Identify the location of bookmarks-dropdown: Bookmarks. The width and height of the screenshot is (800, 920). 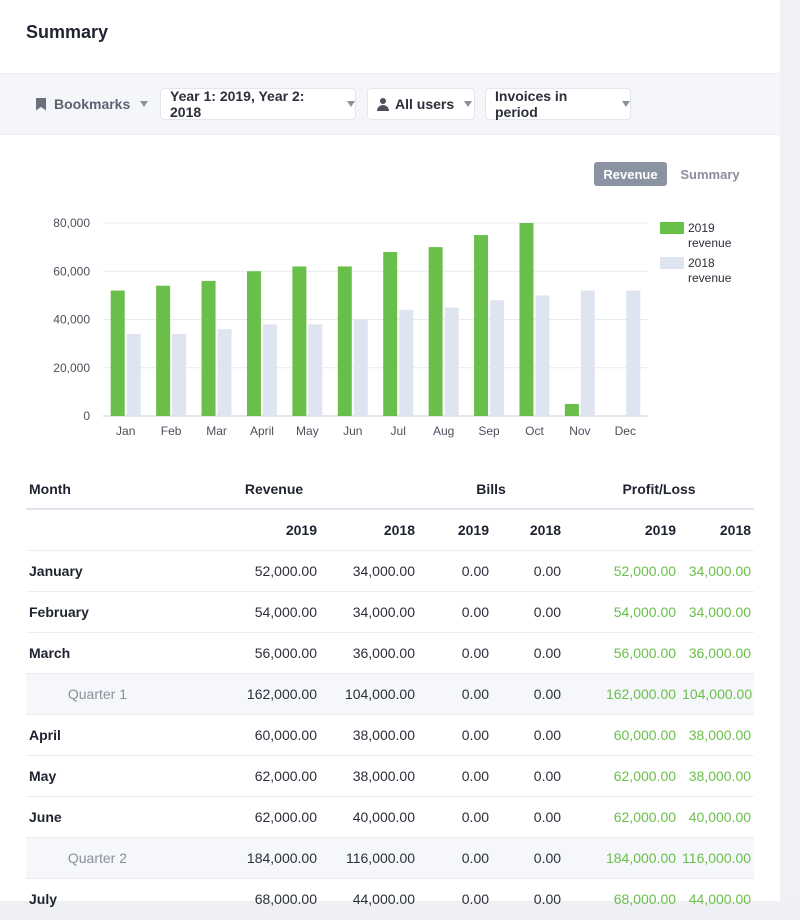
(92, 104).